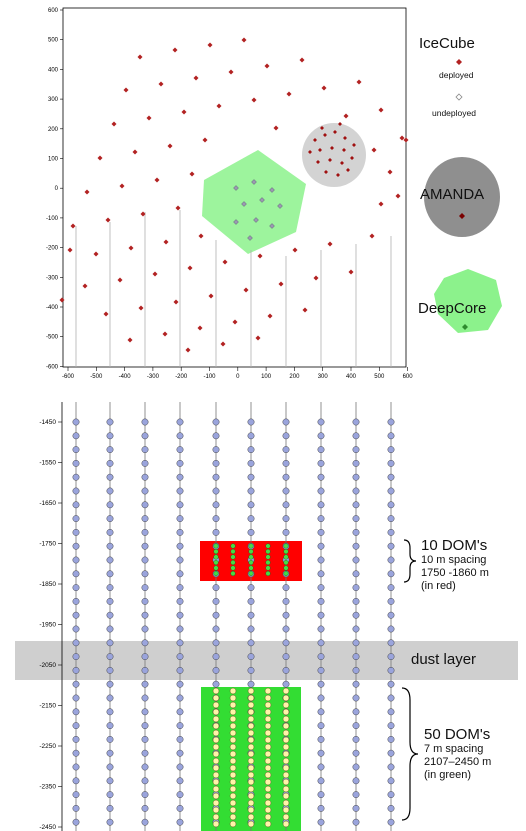 This screenshot has width=526, height=831. What do you see at coordinates (468, 301) in the screenshot?
I see `deepcore-legend-hexagon` at bounding box center [468, 301].